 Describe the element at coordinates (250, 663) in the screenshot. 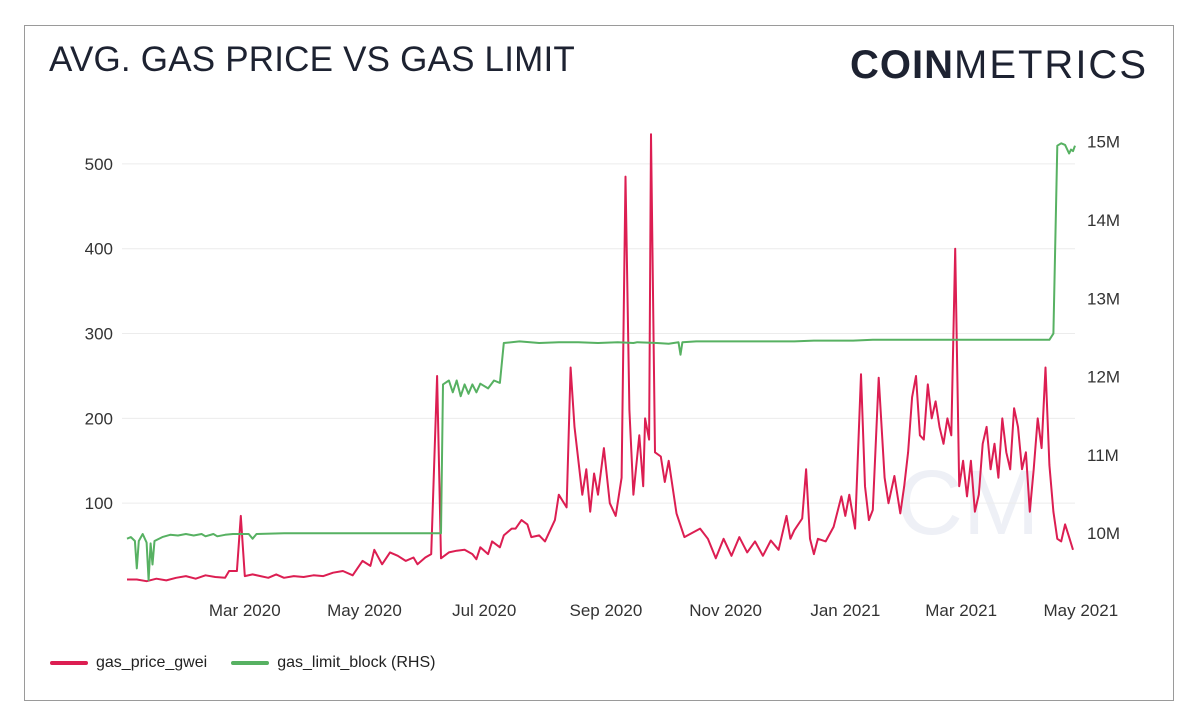

I see `legend-swatch-gas-limit` at that location.